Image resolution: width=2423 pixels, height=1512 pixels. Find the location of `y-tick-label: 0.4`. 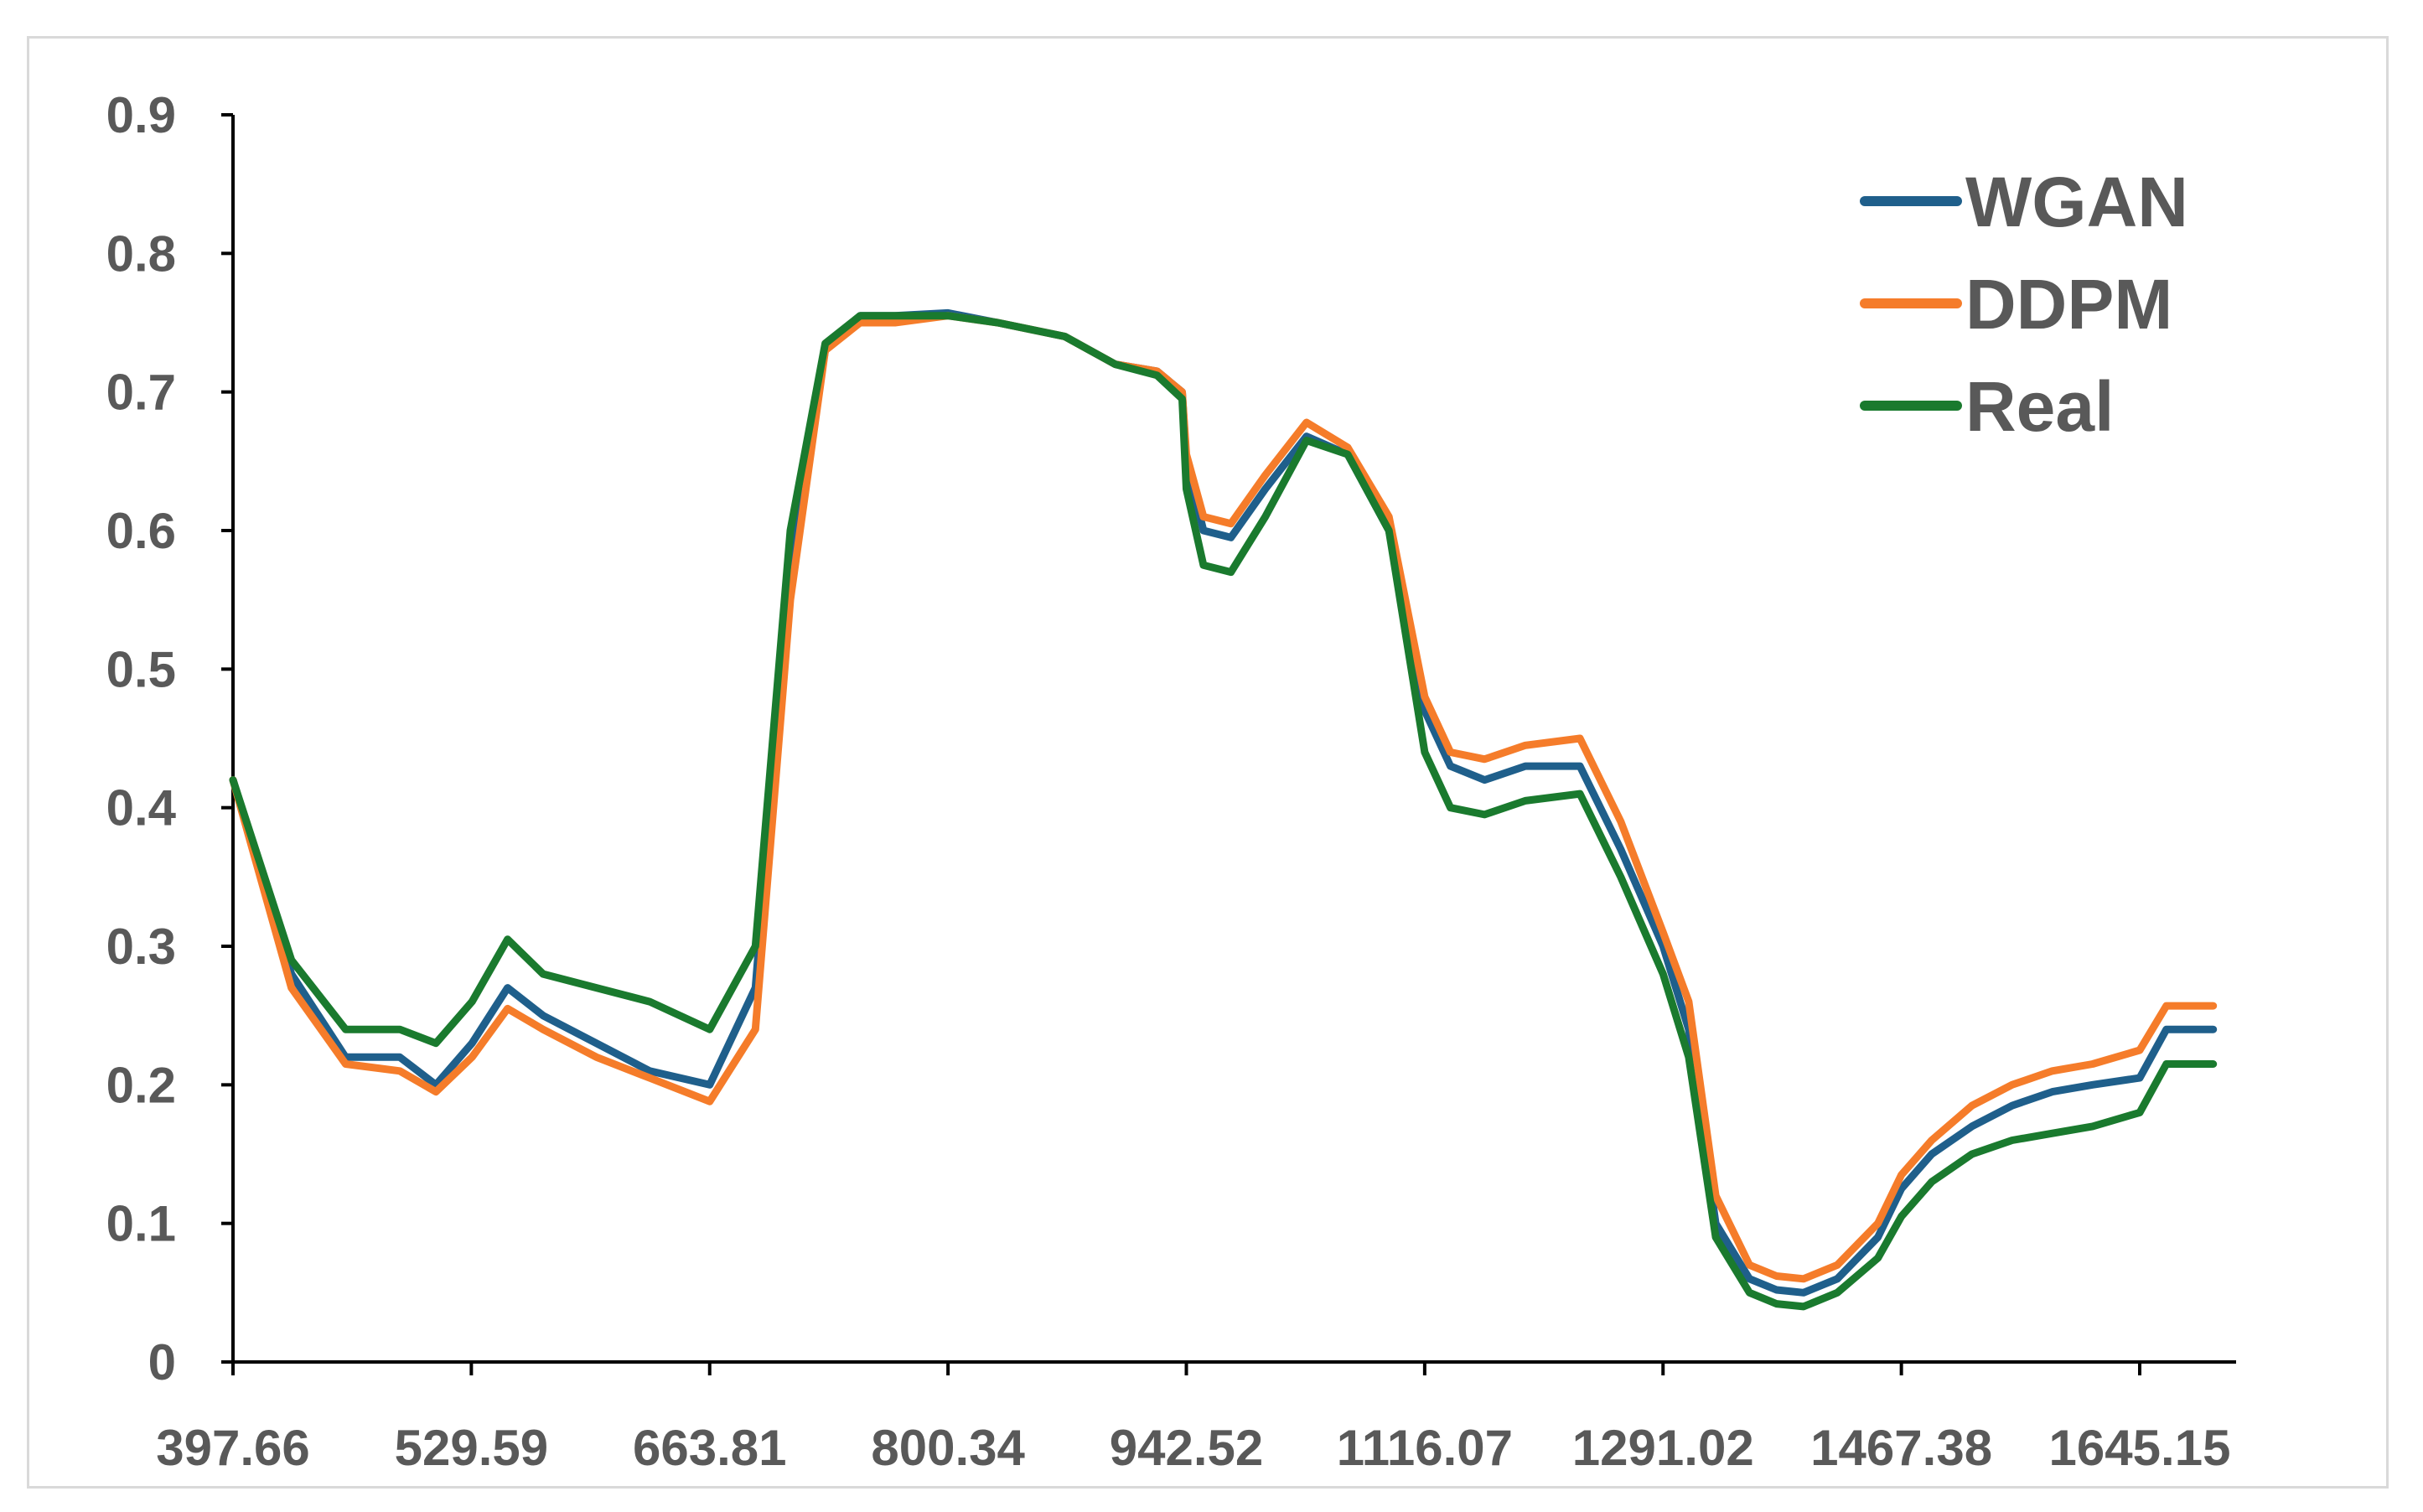

y-tick-label: 0.4 is located at coordinates (141, 808).